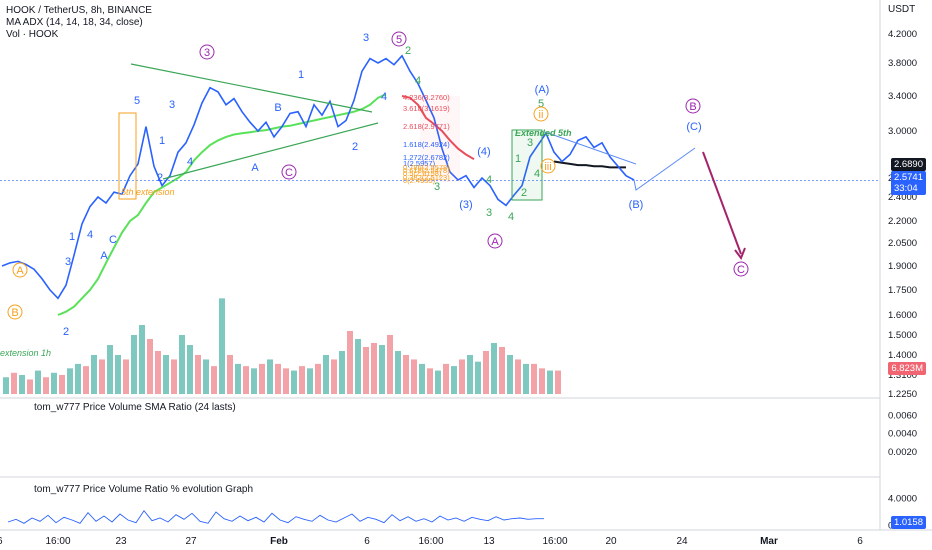  What do you see at coordinates (682, 541) in the screenshot?
I see `time-tick-label: 24` at bounding box center [682, 541].